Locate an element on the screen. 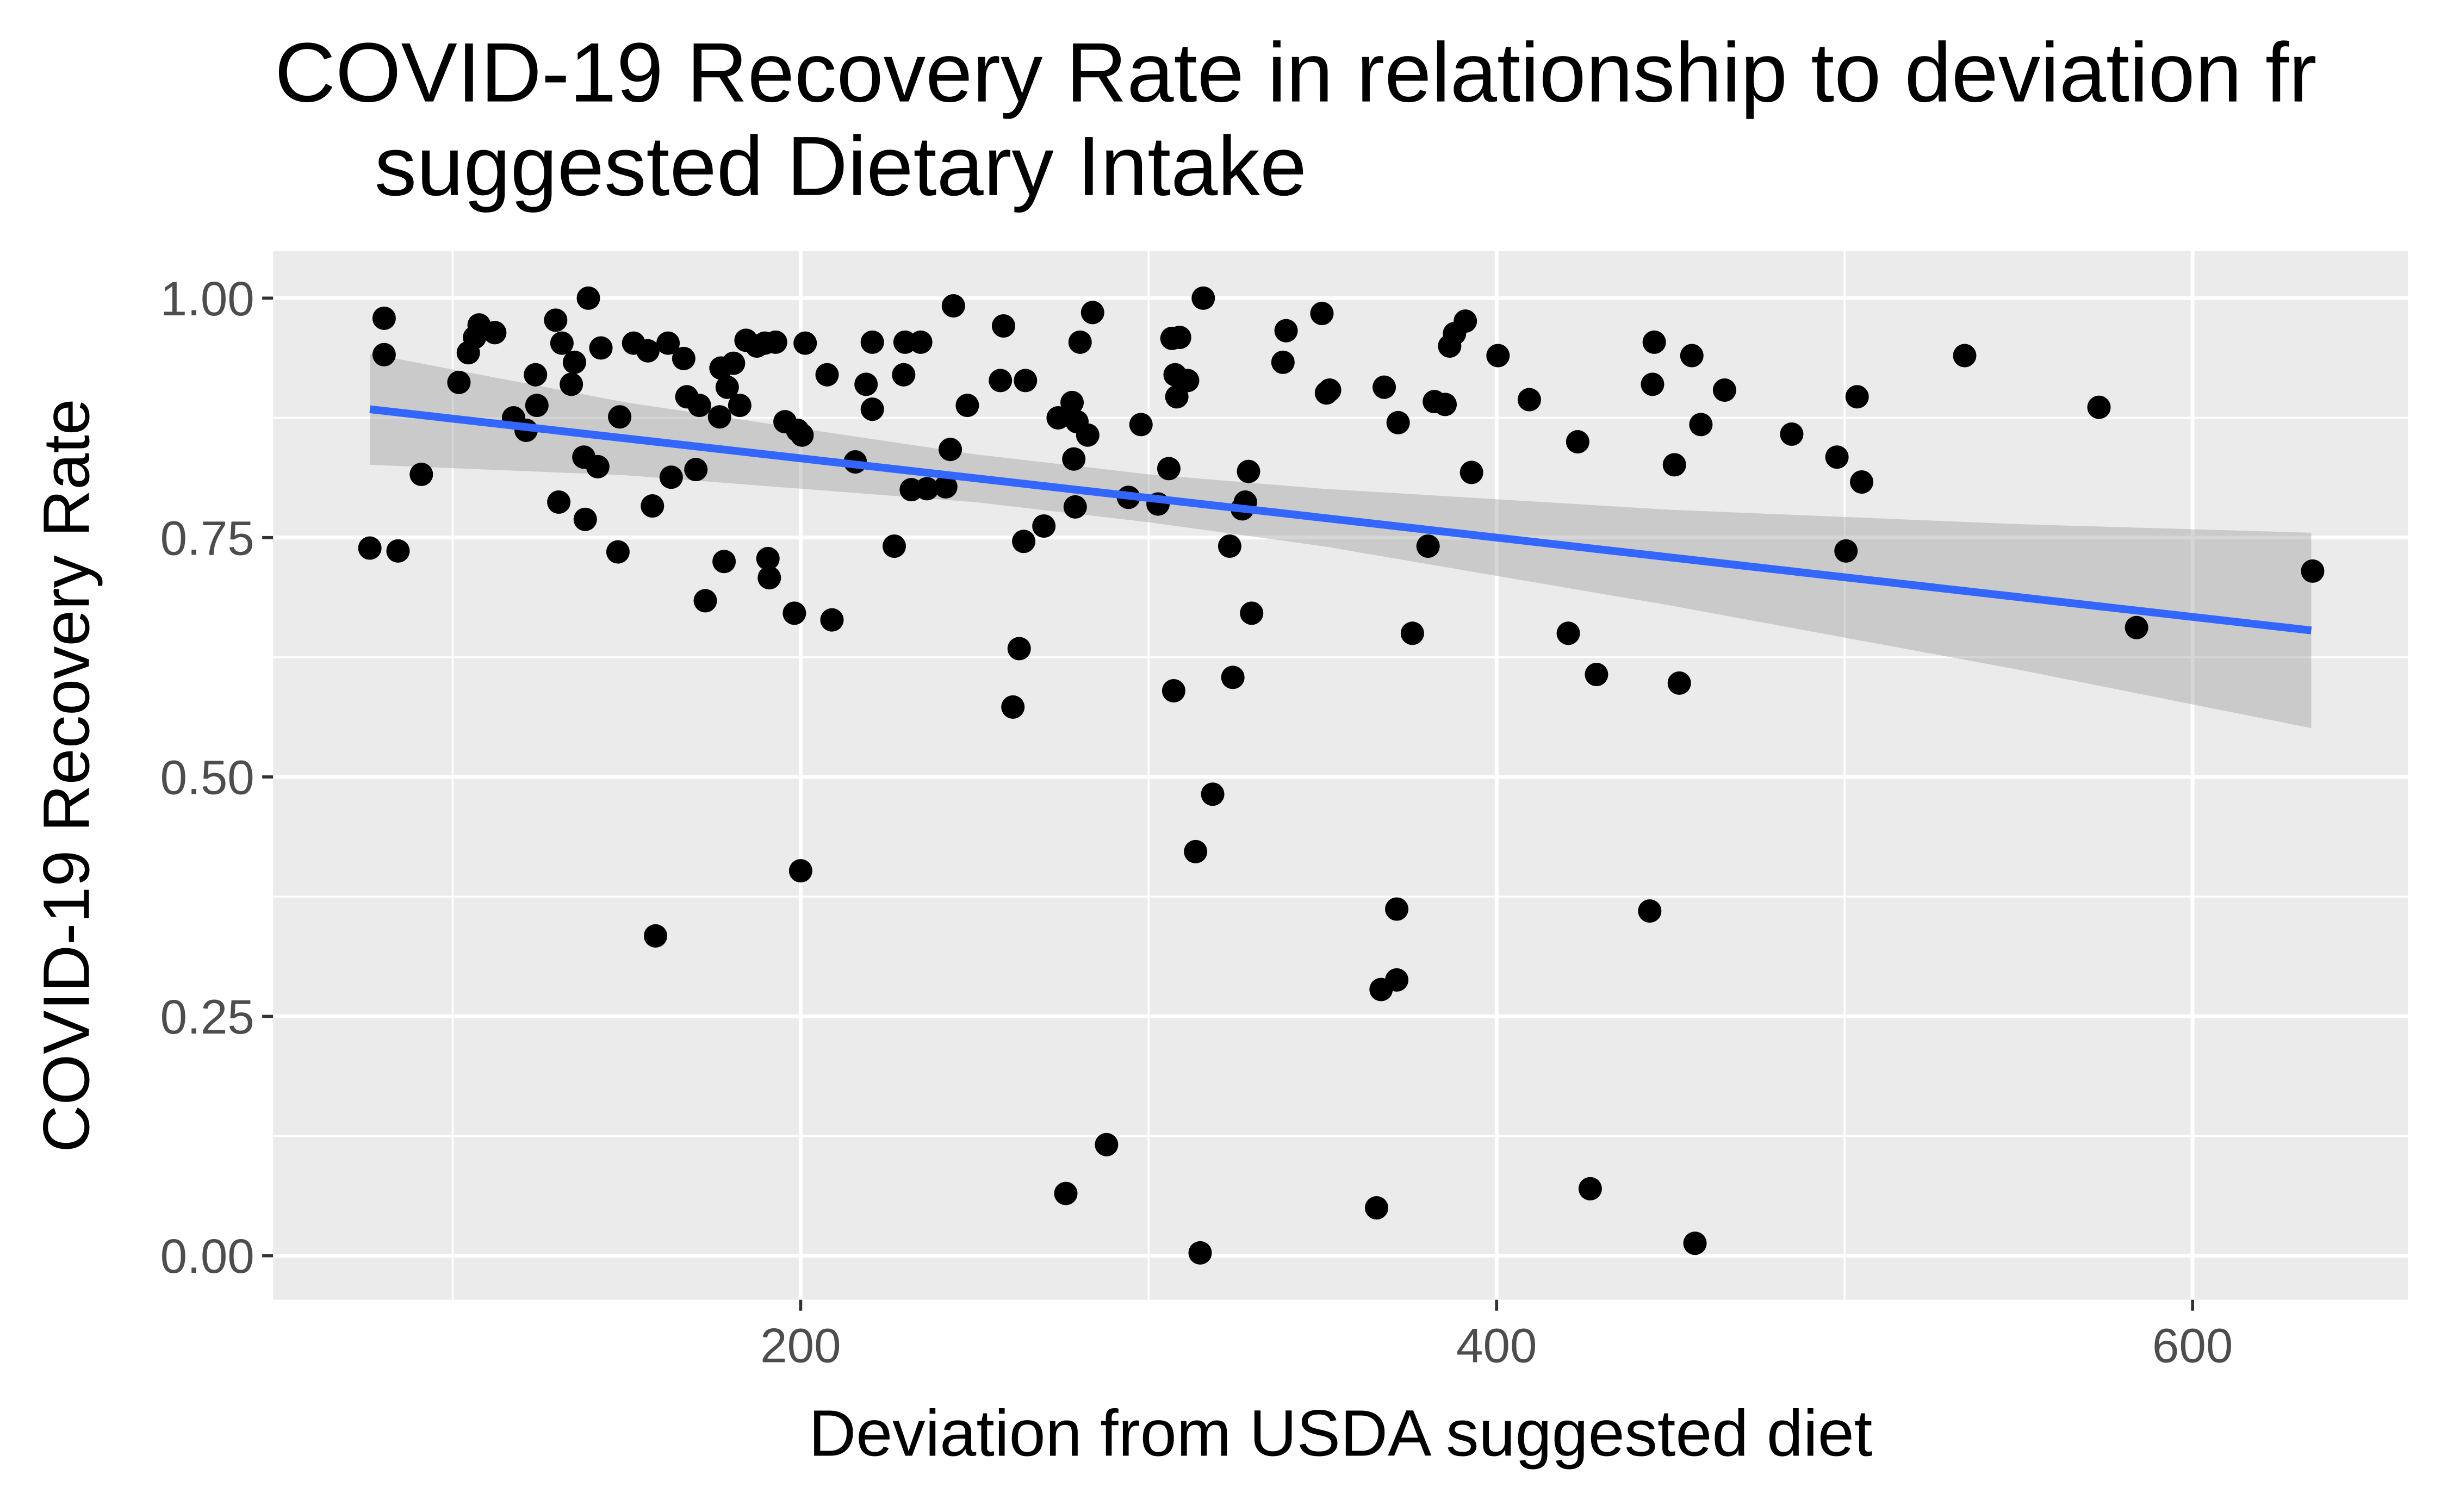  x-tick-label: 200 is located at coordinates (800, 1345).